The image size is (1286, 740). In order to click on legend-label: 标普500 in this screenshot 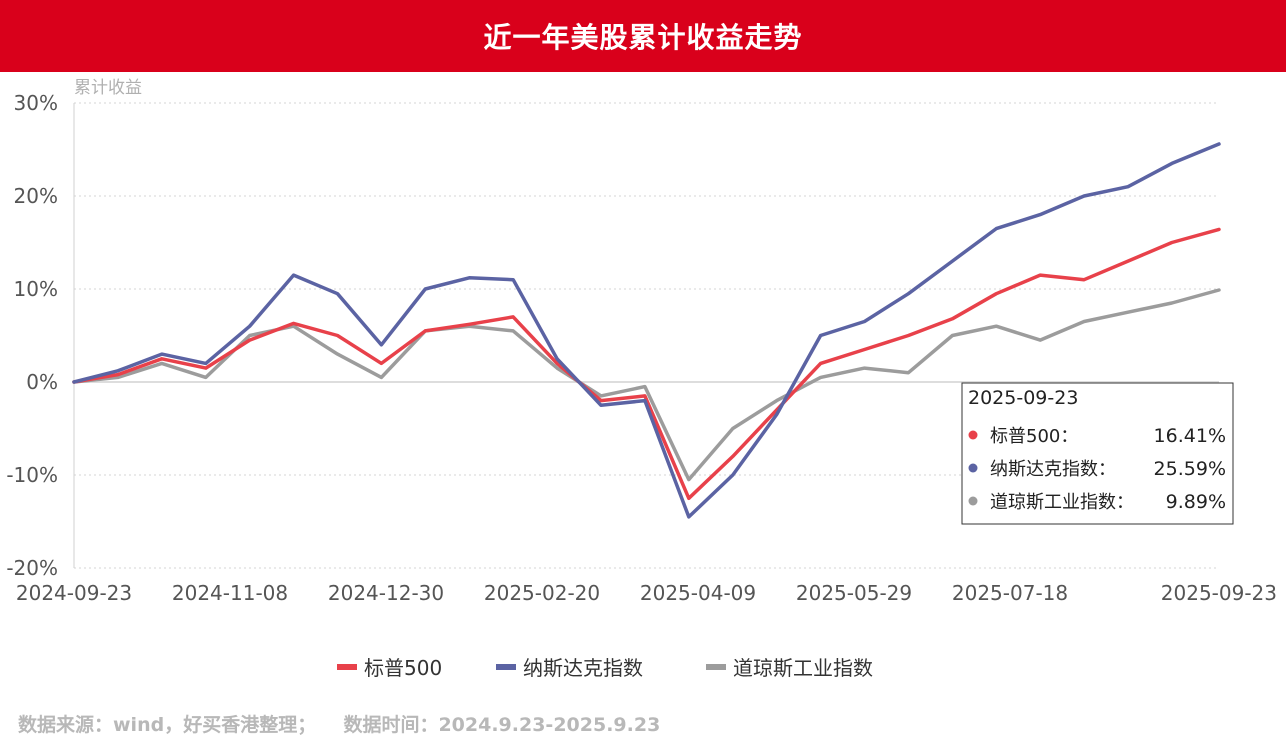, I will do `click(403, 668)`.